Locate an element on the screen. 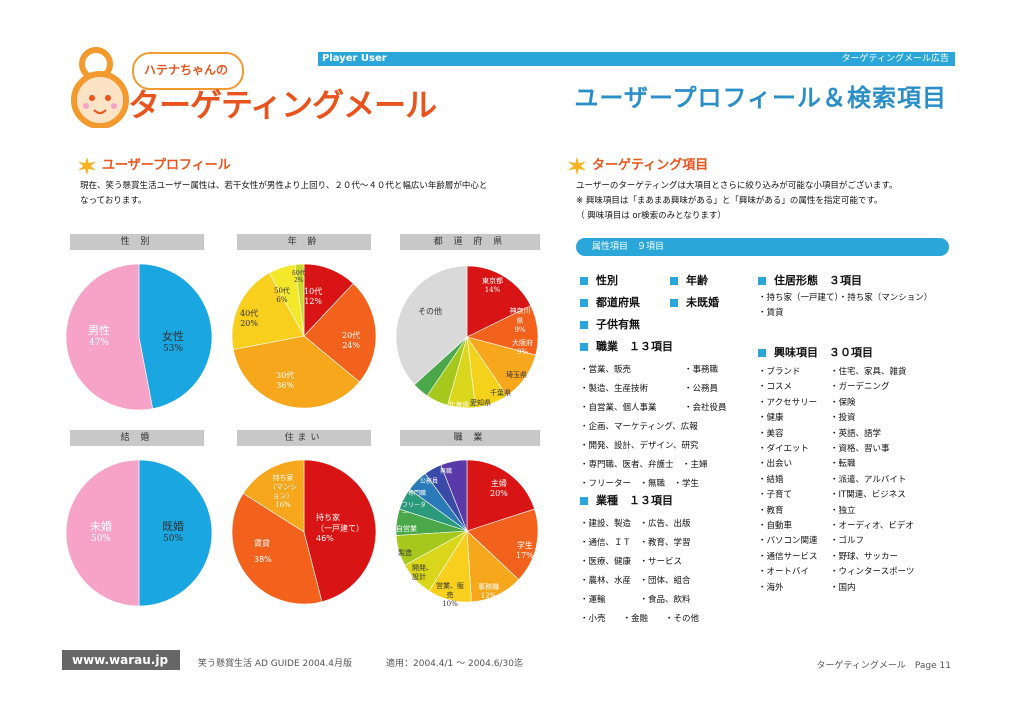  label-age30: 30代 is located at coordinates (285, 375).